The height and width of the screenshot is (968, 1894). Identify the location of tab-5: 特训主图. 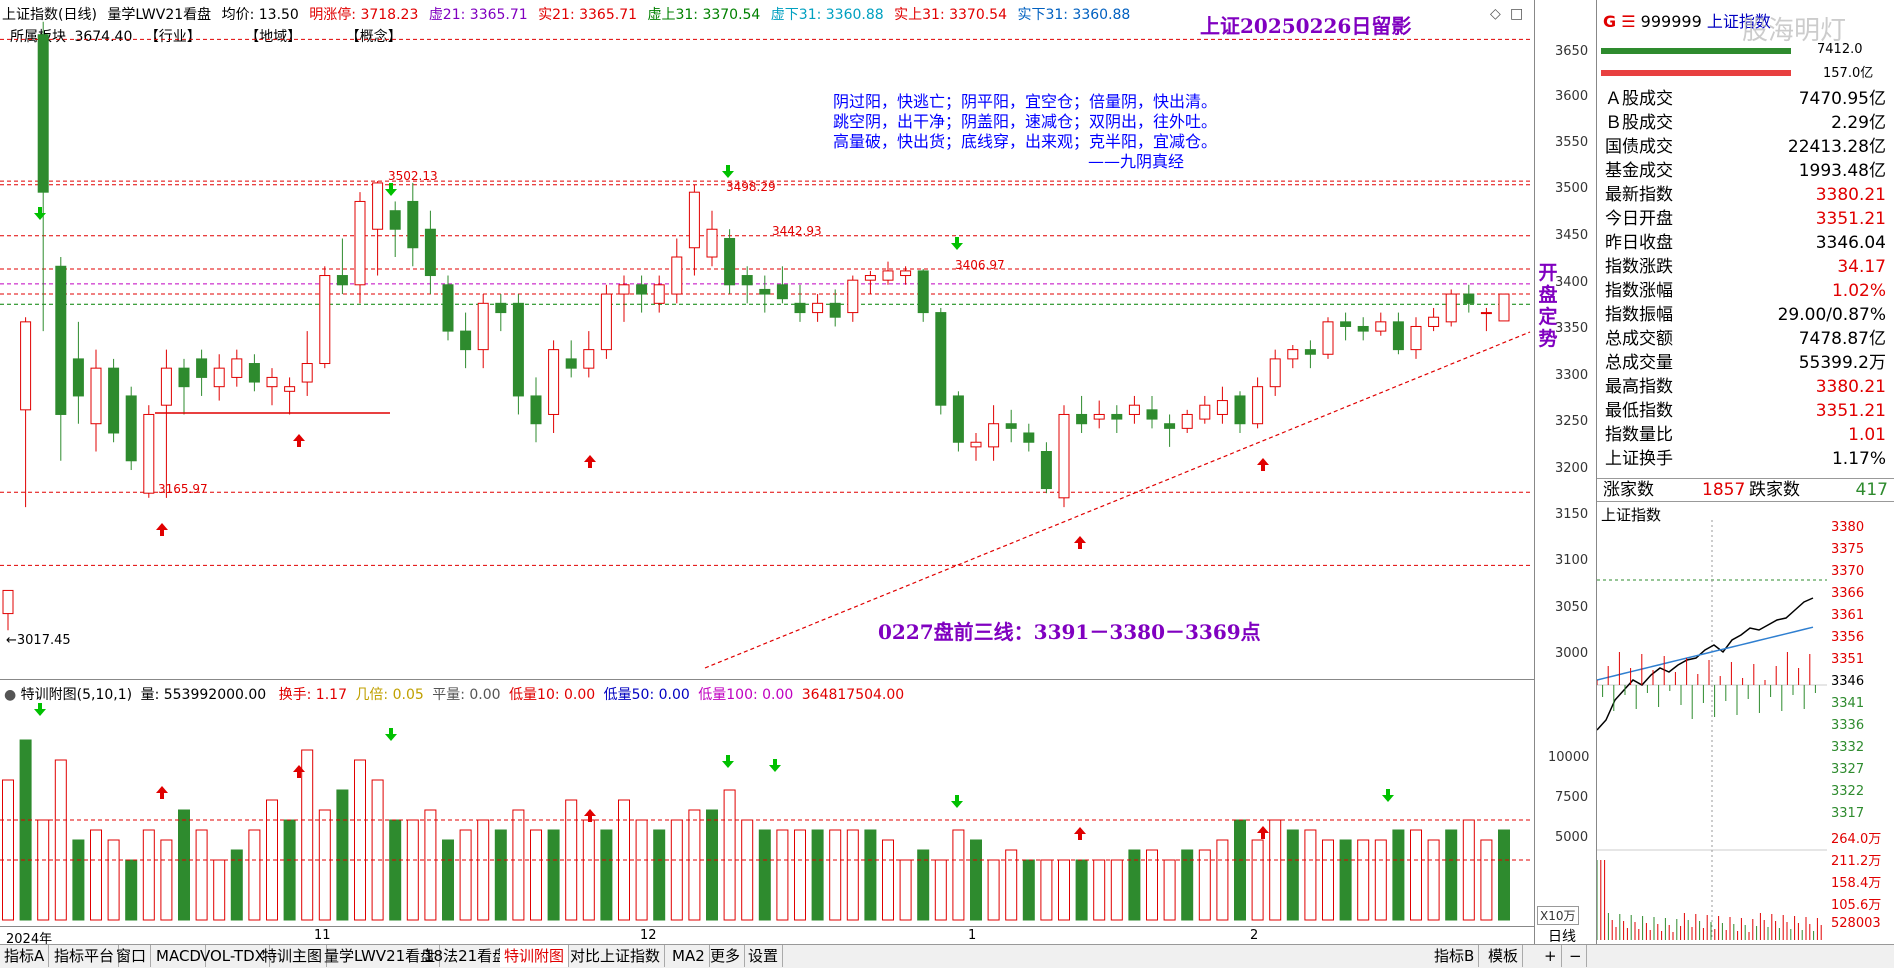
(293, 956).